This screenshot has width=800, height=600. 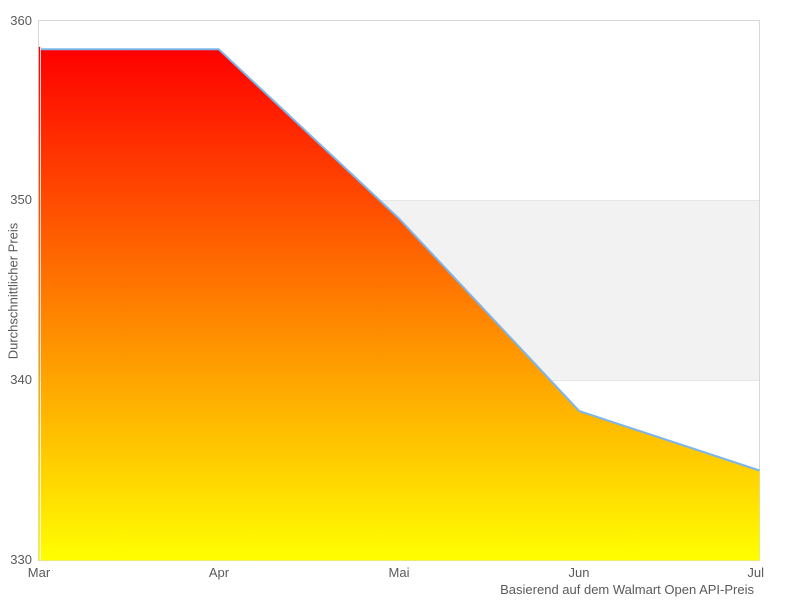 What do you see at coordinates (39, 303) in the screenshot?
I see `area-left-edge-stripe` at bounding box center [39, 303].